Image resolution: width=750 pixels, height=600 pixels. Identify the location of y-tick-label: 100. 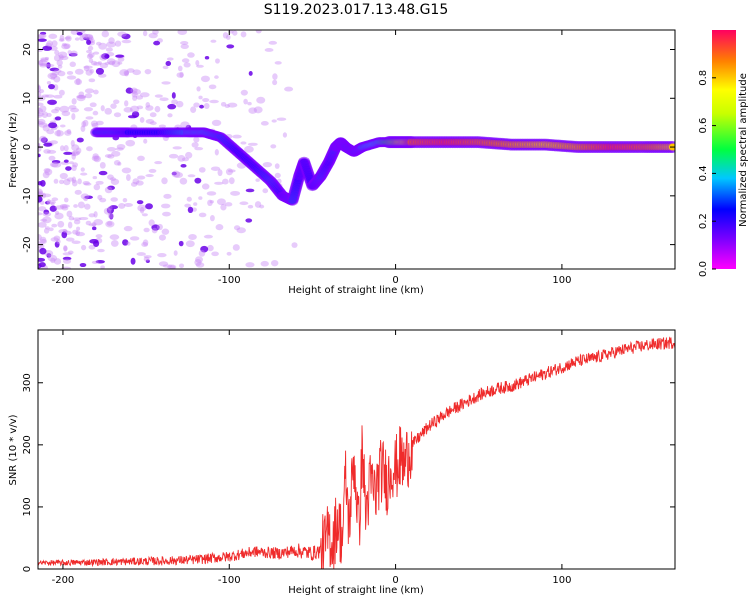
(27, 506).